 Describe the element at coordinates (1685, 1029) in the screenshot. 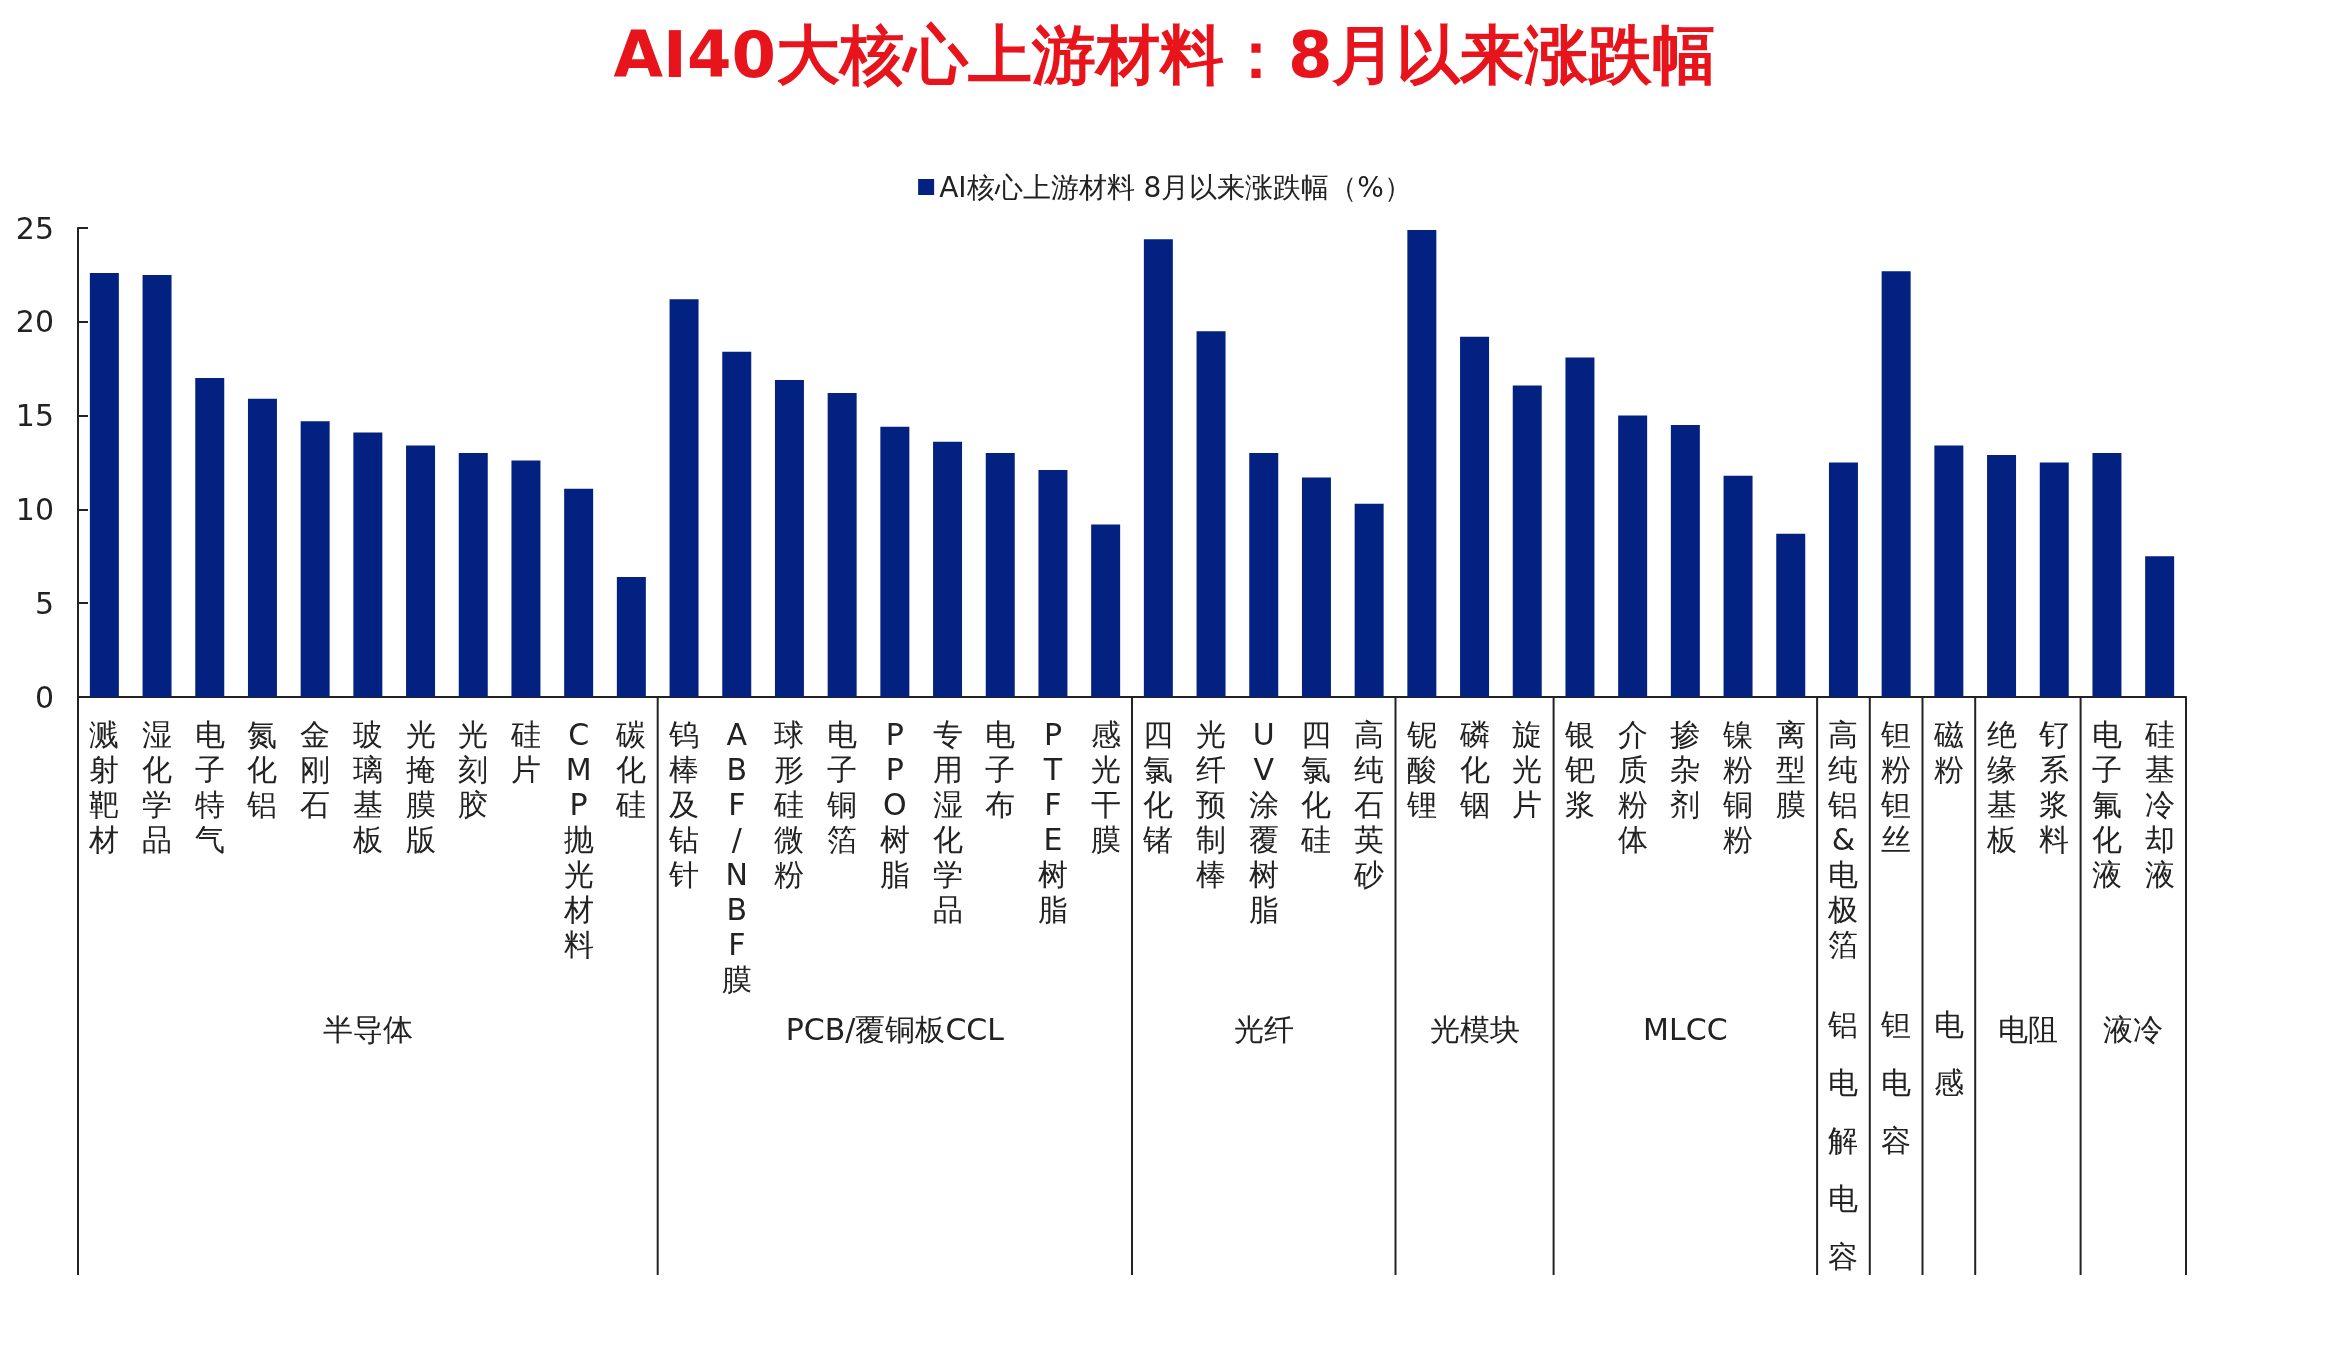

I see `text: MLCC` at that location.